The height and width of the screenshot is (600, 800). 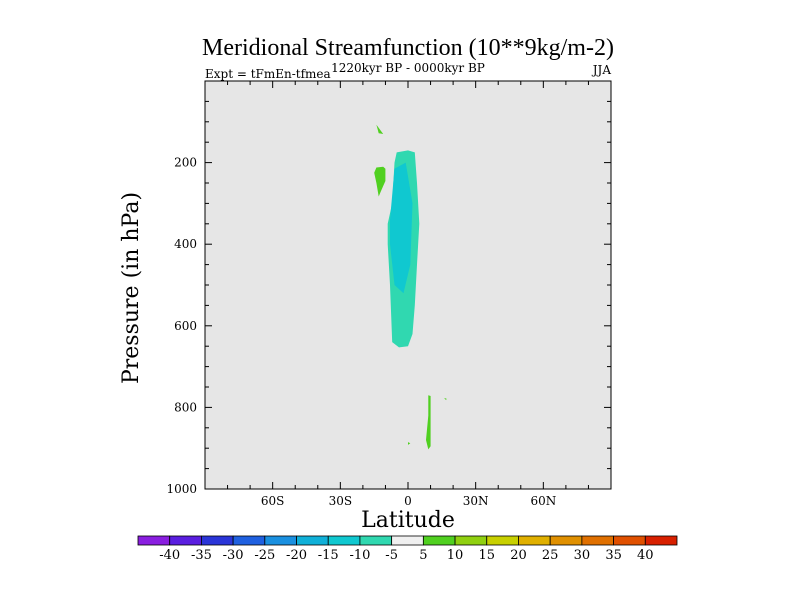 What do you see at coordinates (543, 501) in the screenshot?
I see `x-tick-label: 60N` at bounding box center [543, 501].